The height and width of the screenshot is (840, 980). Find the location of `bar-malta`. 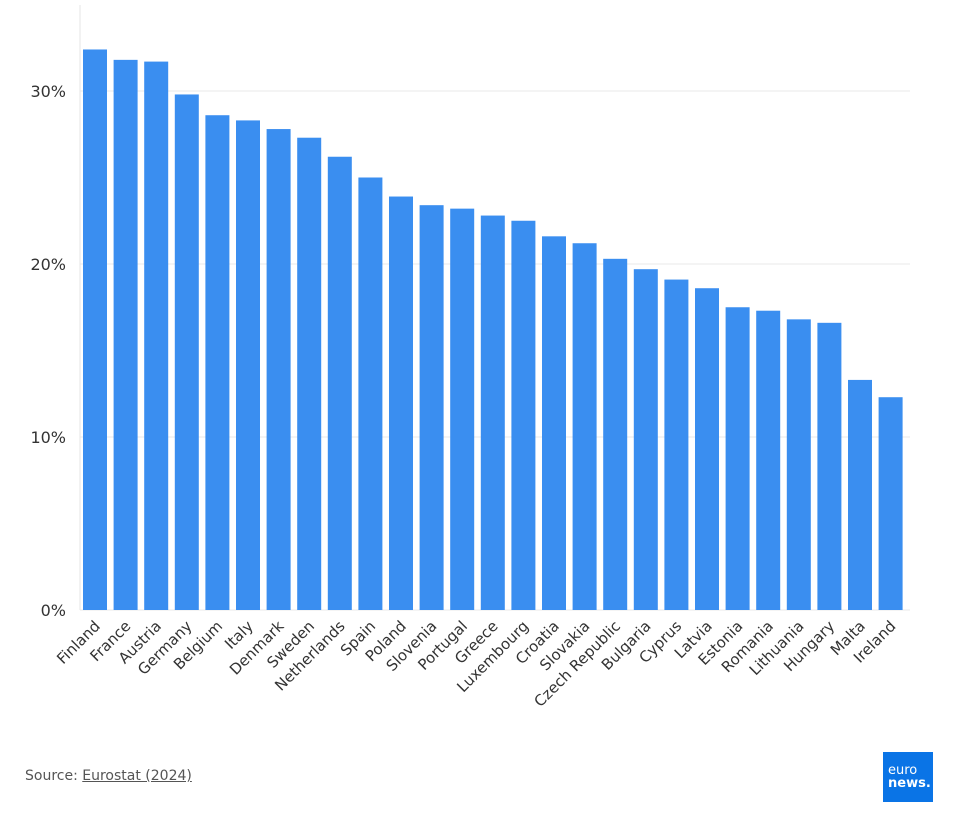

bar-malta is located at coordinates (860, 494).